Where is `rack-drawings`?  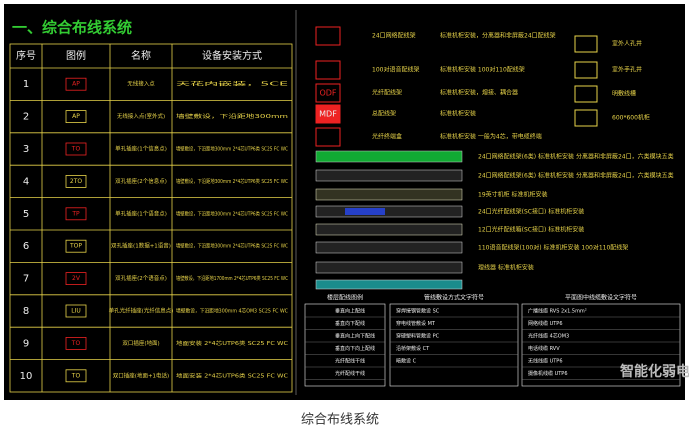 rack-drawings is located at coordinates (389, 220).